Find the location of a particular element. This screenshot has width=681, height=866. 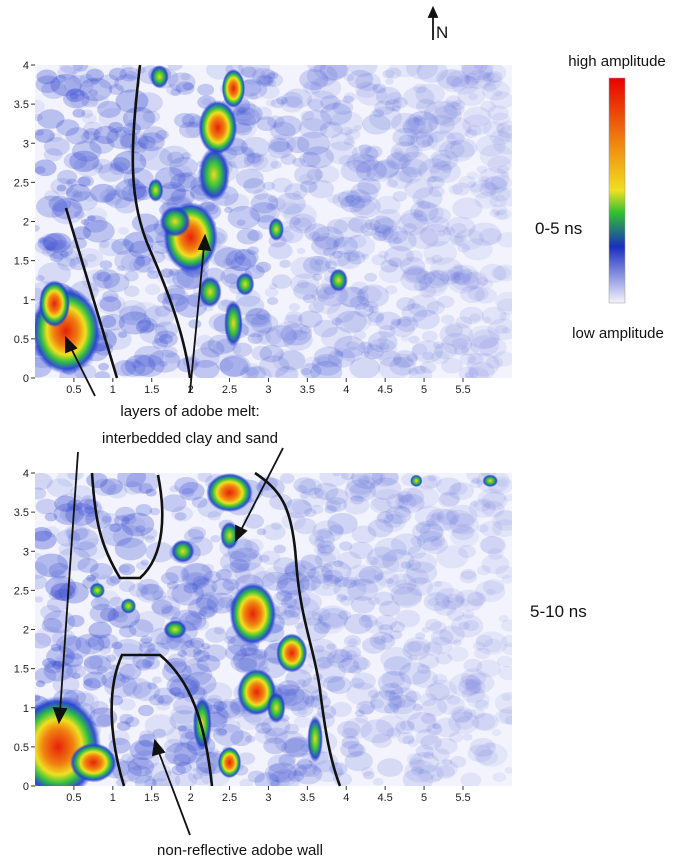

x-tick-label: 4.5 is located at coordinates (385, 798).